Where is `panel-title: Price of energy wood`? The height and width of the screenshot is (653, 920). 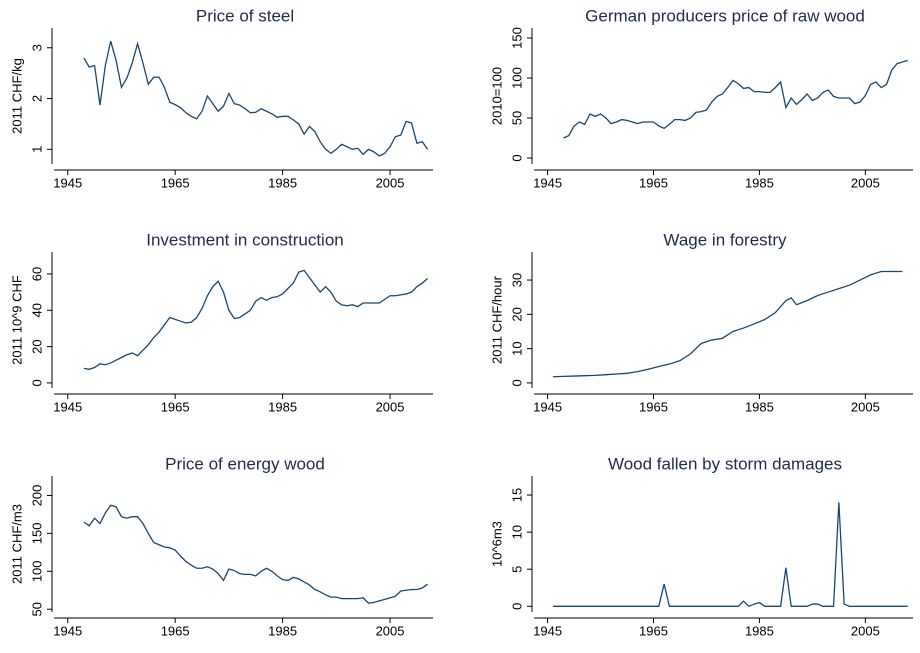 panel-title: Price of energy wood is located at coordinates (245, 463).